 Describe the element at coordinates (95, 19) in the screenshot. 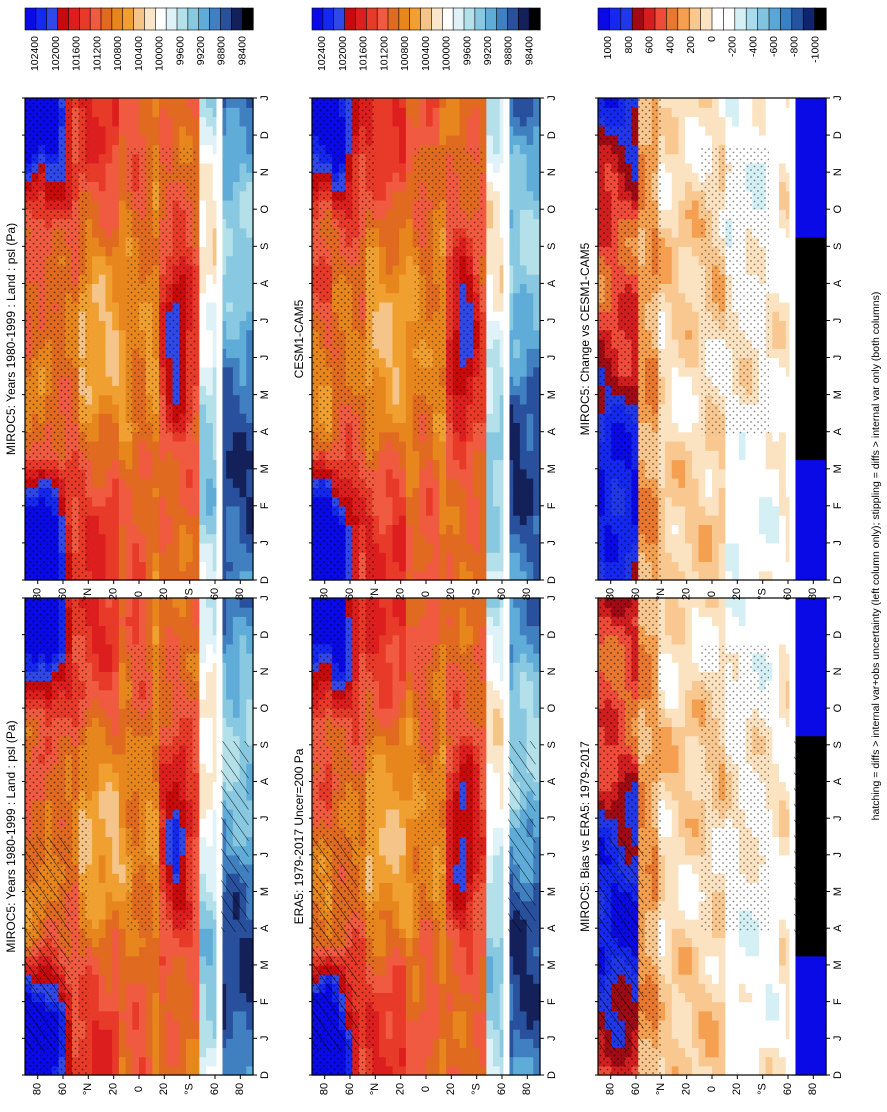

I see `colorbar-swatch` at that location.